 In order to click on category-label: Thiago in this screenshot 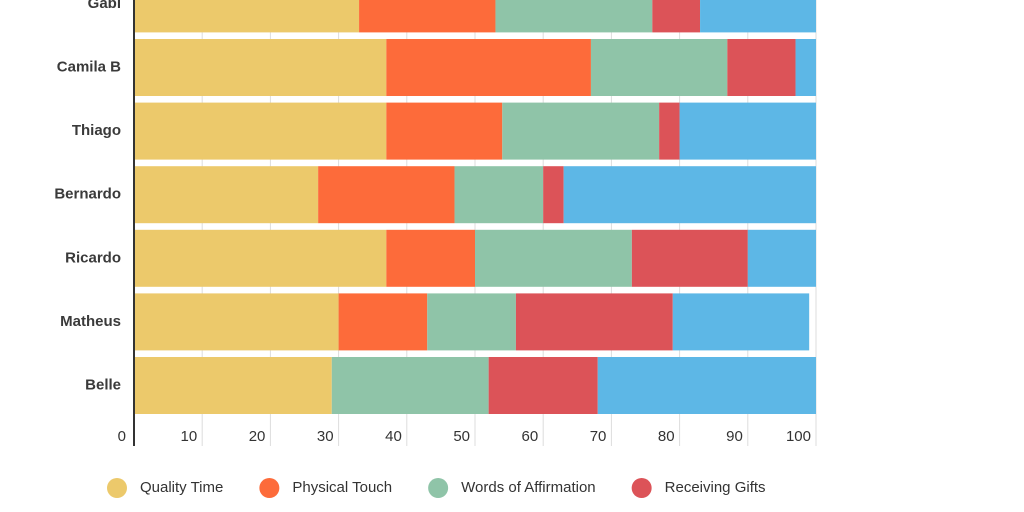, I will do `click(96, 130)`.